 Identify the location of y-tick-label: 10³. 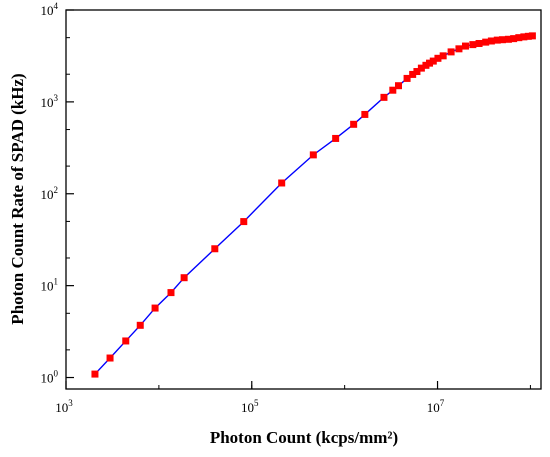
(50, 101).